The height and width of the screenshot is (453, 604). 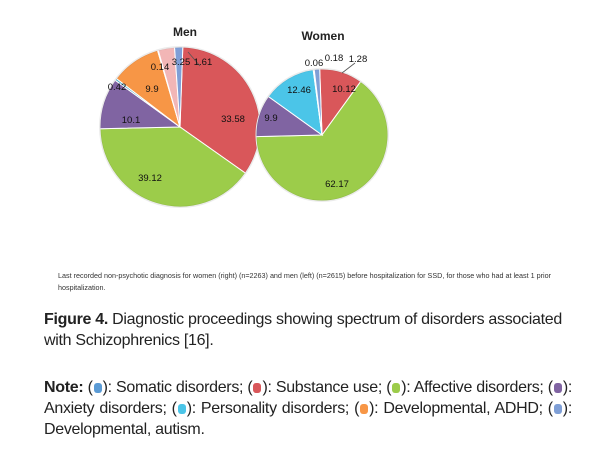 I want to click on women-pie, so click(x=322, y=135).